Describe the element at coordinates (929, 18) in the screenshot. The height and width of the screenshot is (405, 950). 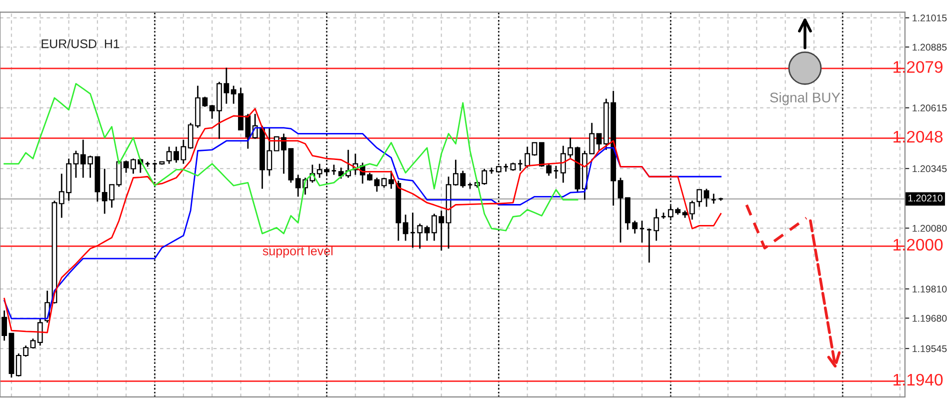
I see `y-tick-label: 1.21015` at that location.